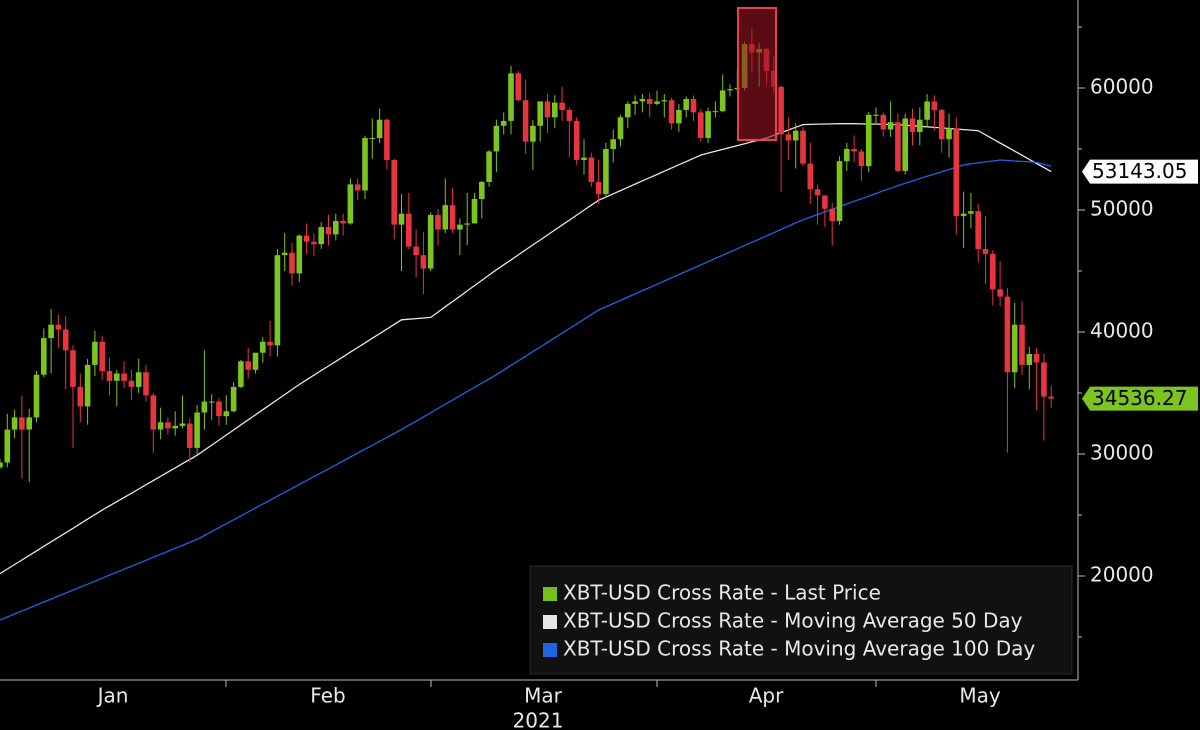 This screenshot has width=1200, height=730. What do you see at coordinates (1122, 452) in the screenshot?
I see `y-tick-label: 30000` at bounding box center [1122, 452].